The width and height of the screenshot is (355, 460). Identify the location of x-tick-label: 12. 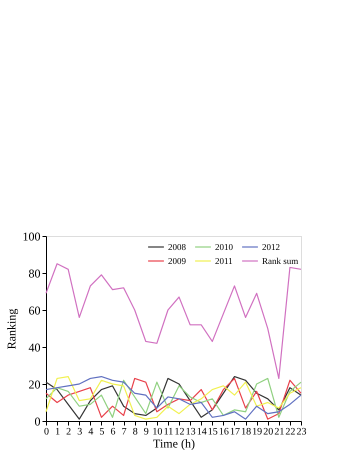
(179, 432).